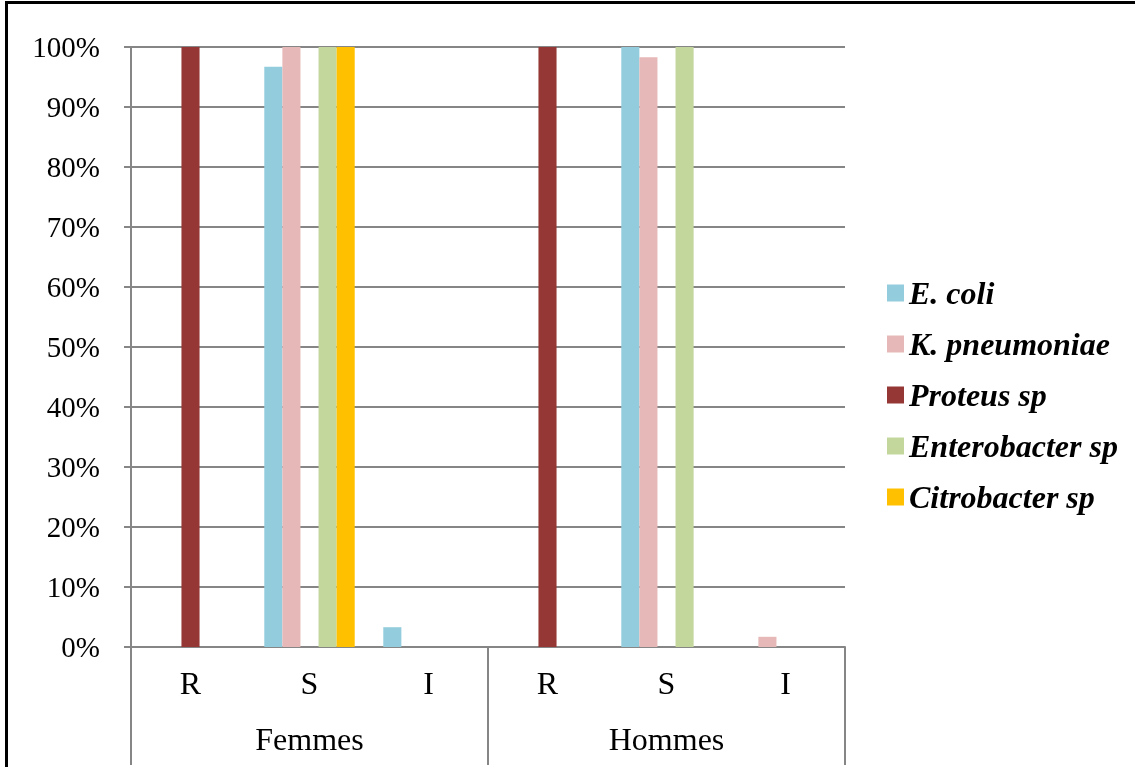 Image resolution: width=1135 pixels, height=767 pixels. What do you see at coordinates (73, 347) in the screenshot?
I see `y-tick-label: 50%` at bounding box center [73, 347].